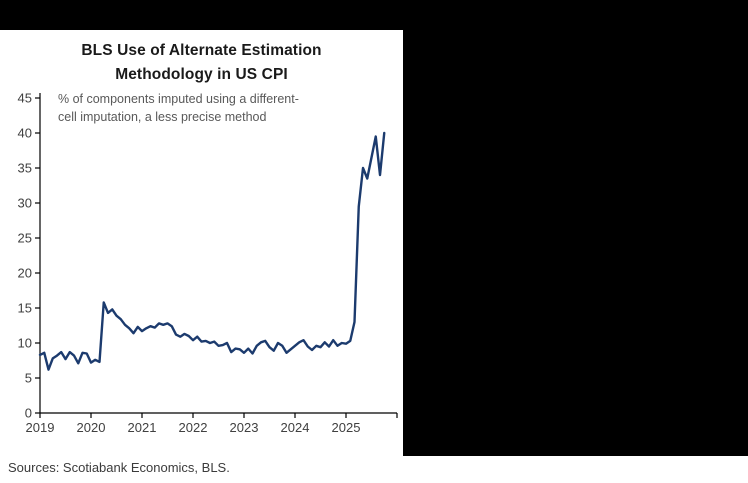 This screenshot has height=483, width=748. I want to click on x-tick-label: 2022, so click(193, 427).